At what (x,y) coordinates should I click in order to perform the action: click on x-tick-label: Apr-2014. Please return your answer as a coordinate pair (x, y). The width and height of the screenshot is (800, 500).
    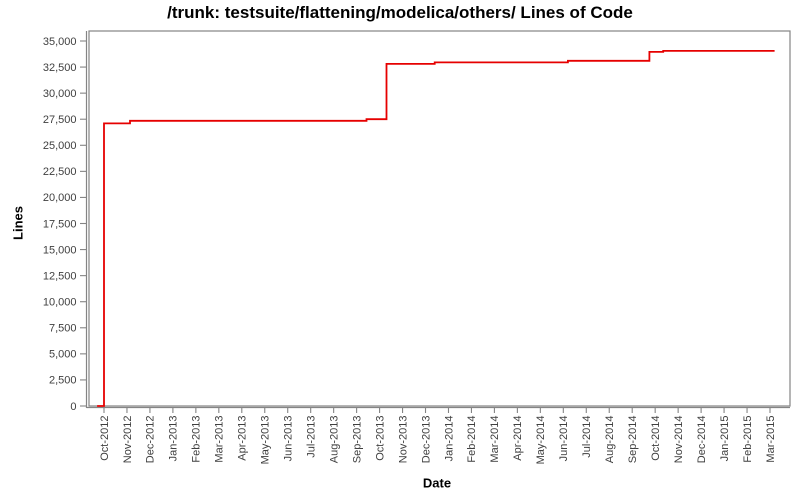
    Looking at the image, I should click on (518, 438).